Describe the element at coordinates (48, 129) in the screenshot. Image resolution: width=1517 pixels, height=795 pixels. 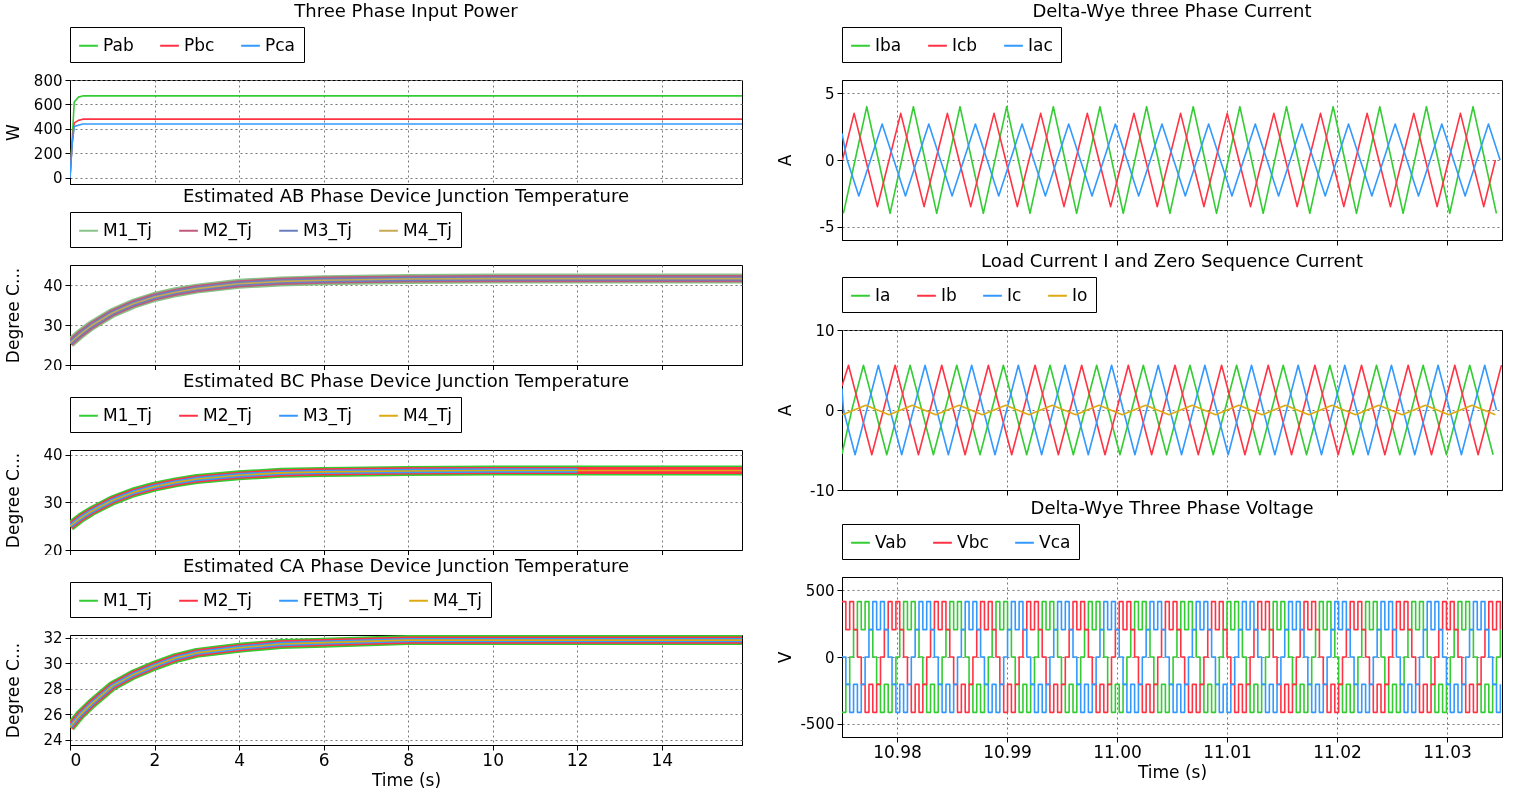
I see `y-tick-label: 400` at that location.